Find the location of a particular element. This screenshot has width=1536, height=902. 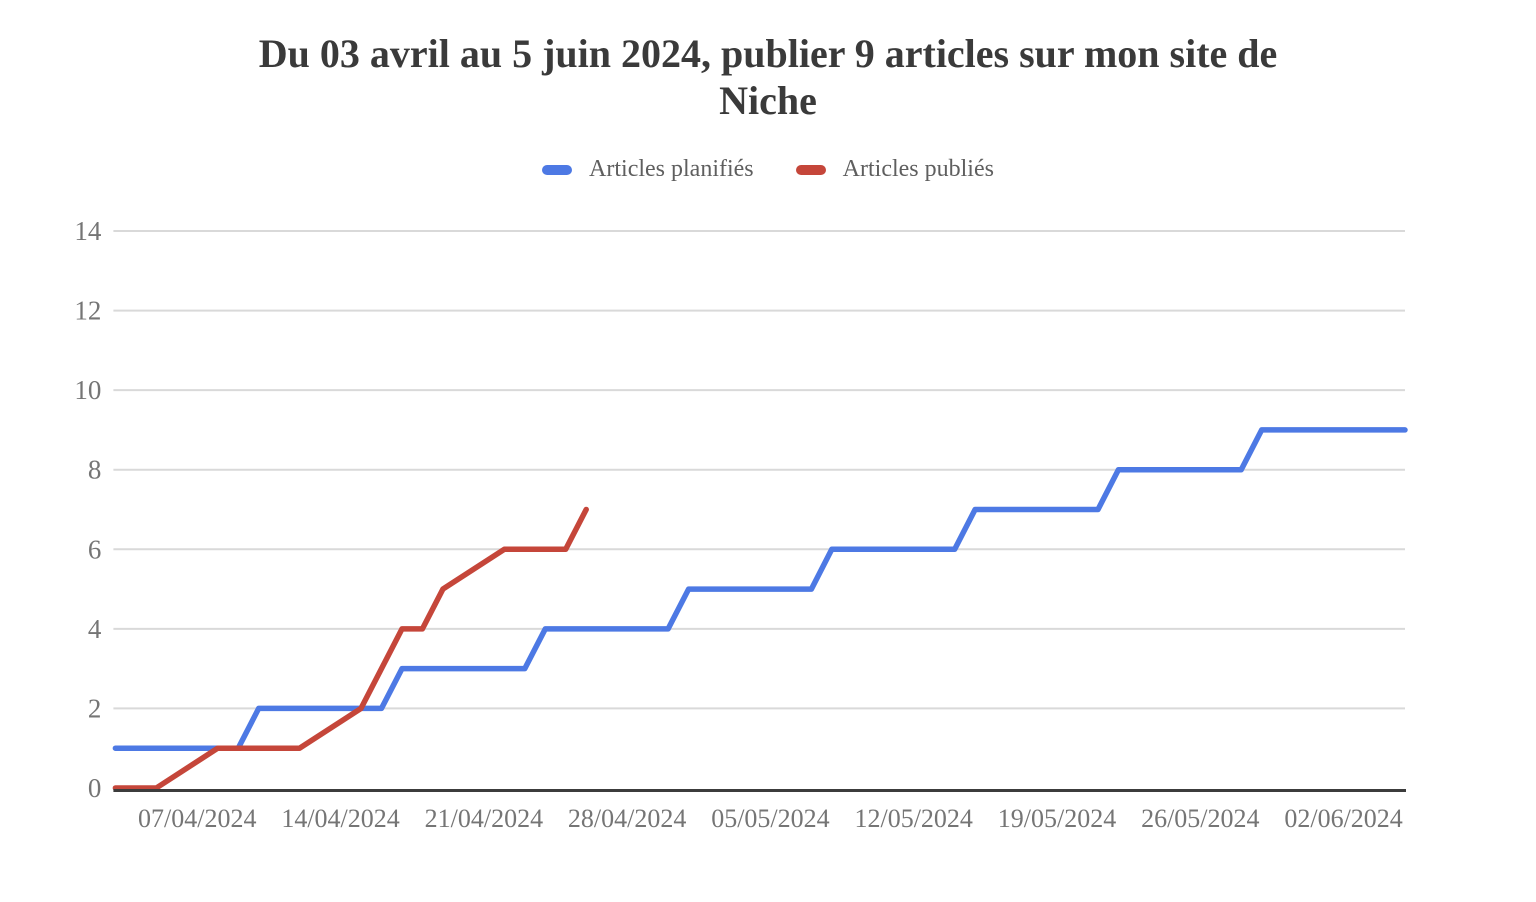

series-line-articles-publi-s is located at coordinates (350, 648).